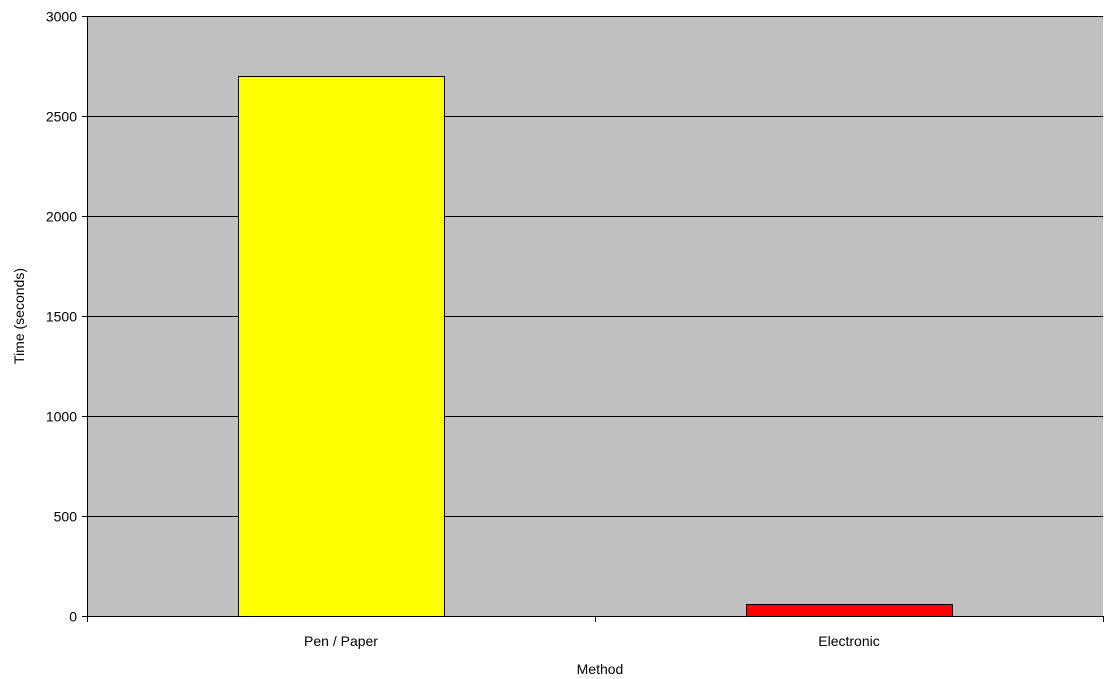 This screenshot has width=1106, height=679. What do you see at coordinates (73, 617) in the screenshot?
I see `y-tick-label: 0` at bounding box center [73, 617].